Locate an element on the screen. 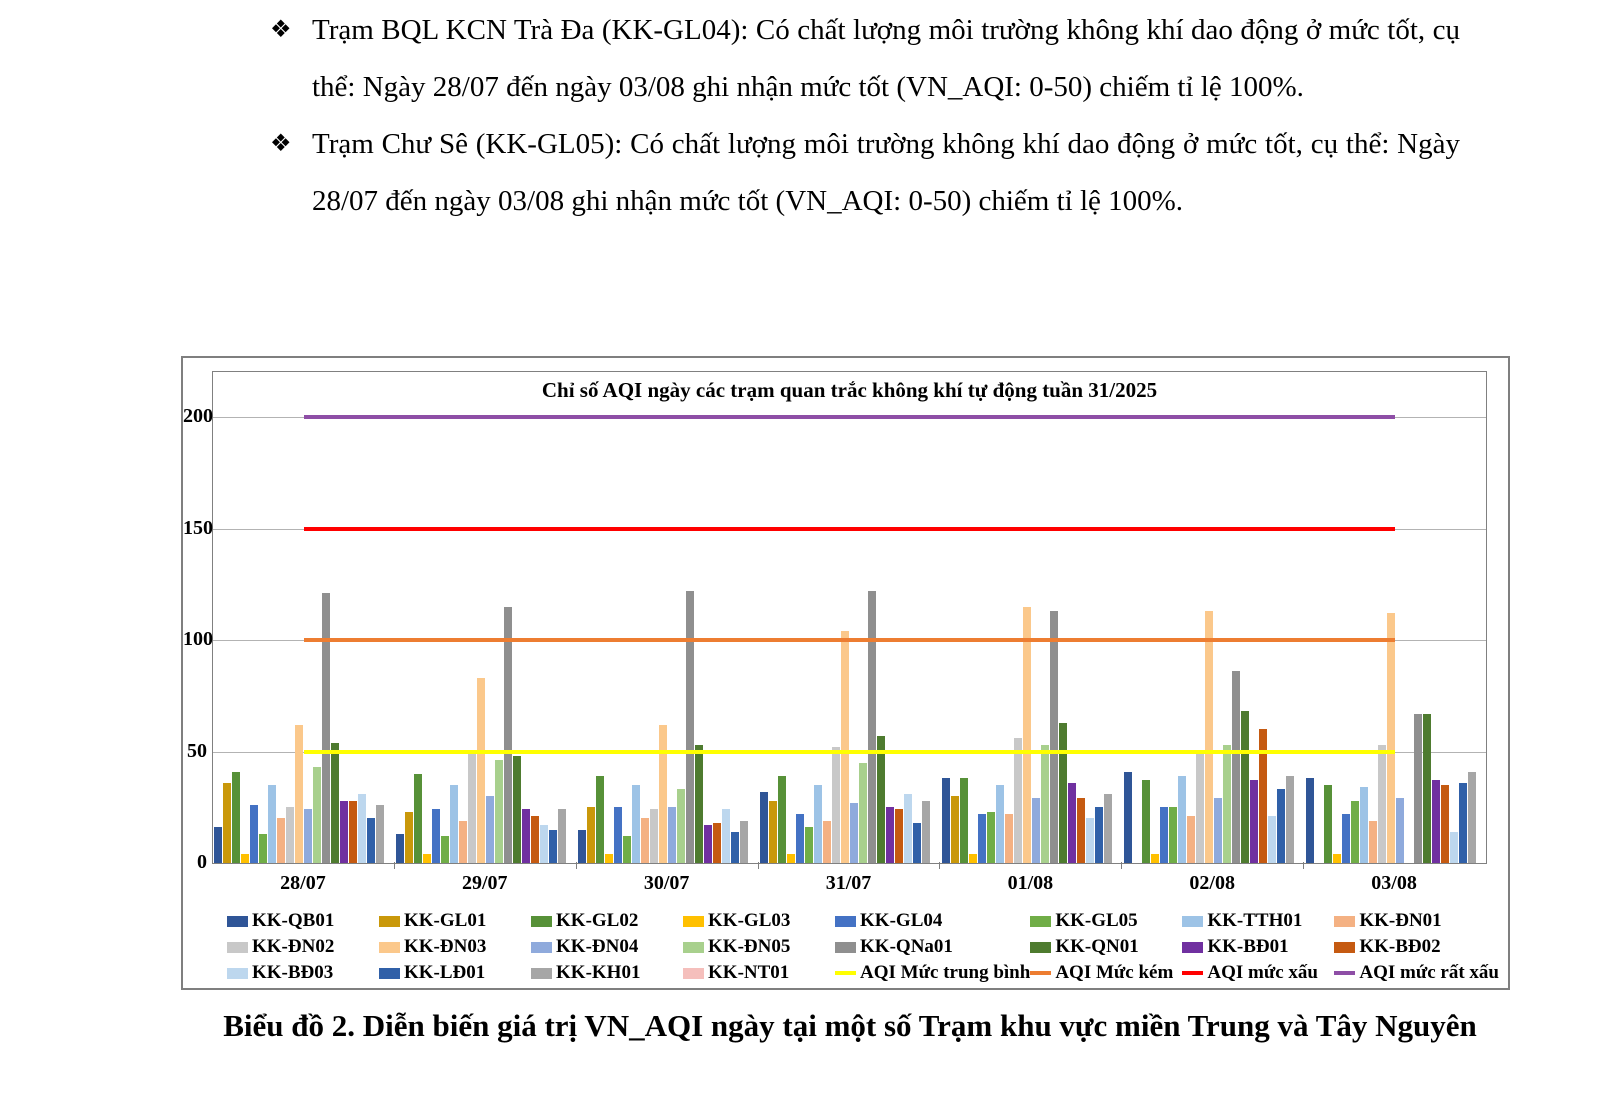 The height and width of the screenshot is (1093, 1600). bar-KK-ĐN04-29/07 is located at coordinates (490, 829).